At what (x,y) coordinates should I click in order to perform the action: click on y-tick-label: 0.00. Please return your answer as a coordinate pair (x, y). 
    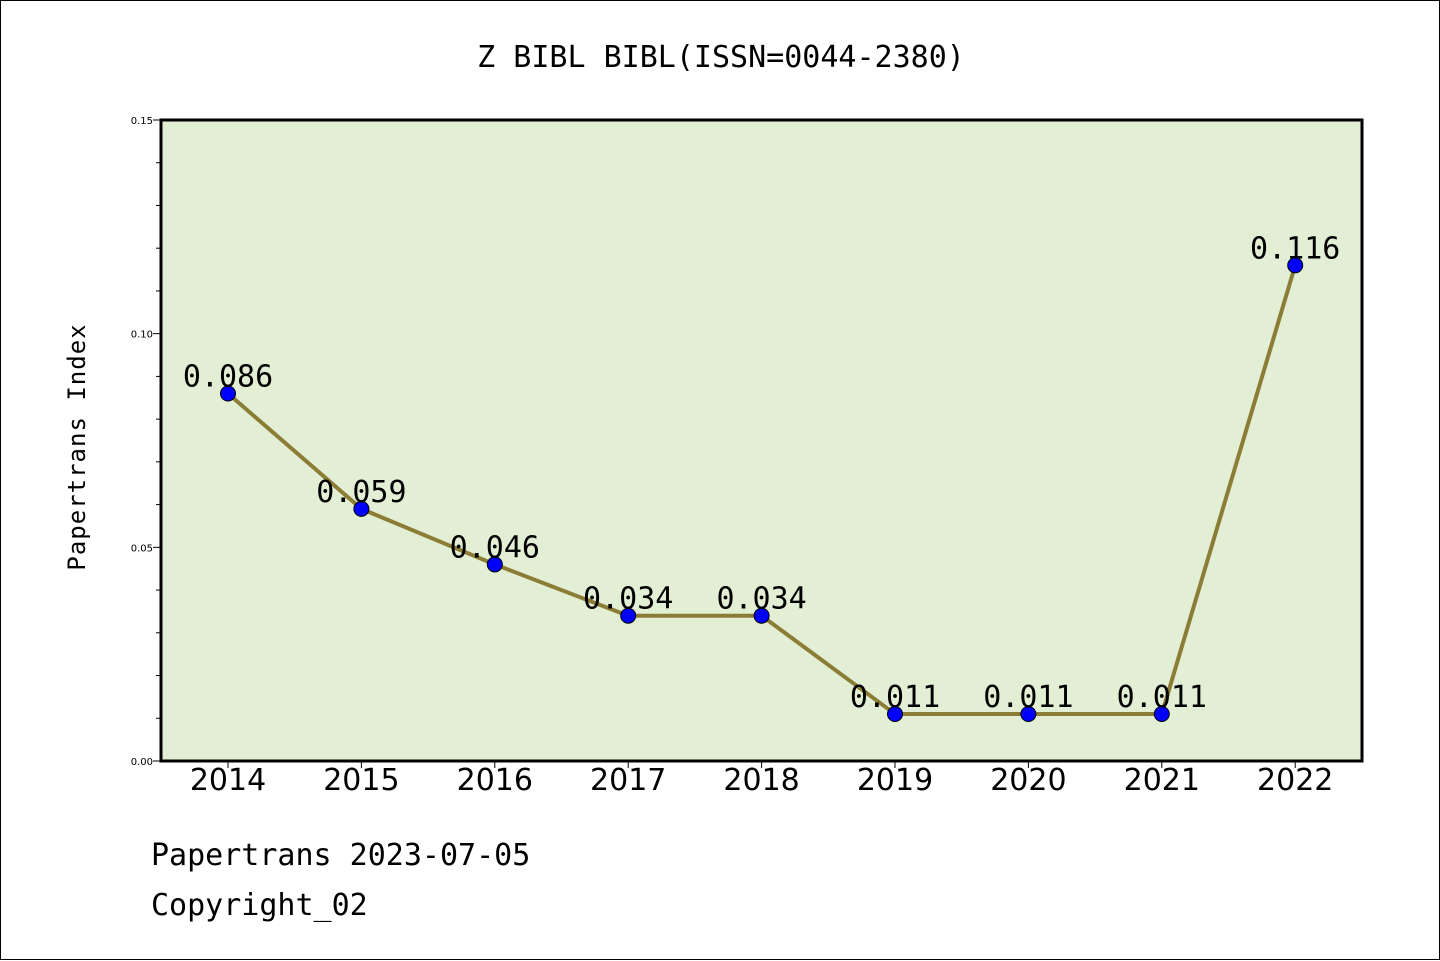
    Looking at the image, I should click on (142, 762).